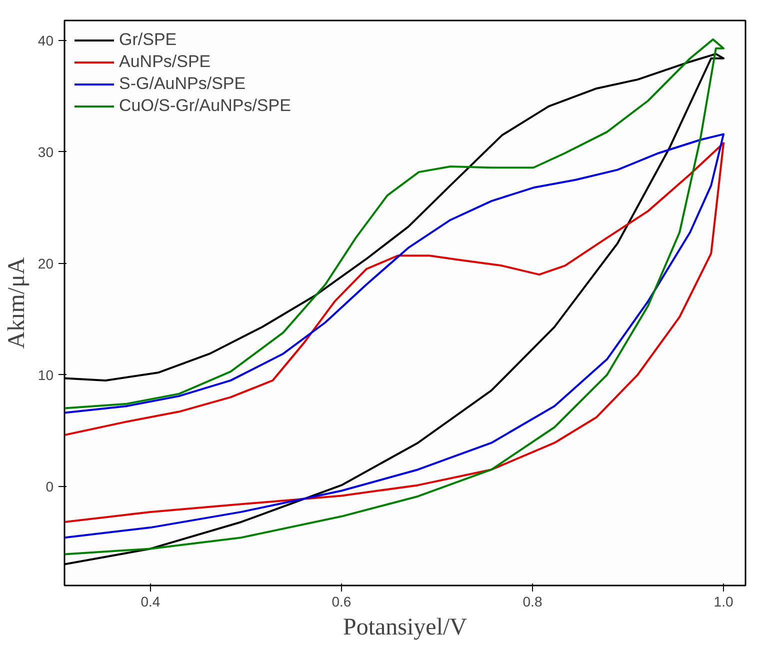  I want to click on x-tick-label: 0.8, so click(532, 602).